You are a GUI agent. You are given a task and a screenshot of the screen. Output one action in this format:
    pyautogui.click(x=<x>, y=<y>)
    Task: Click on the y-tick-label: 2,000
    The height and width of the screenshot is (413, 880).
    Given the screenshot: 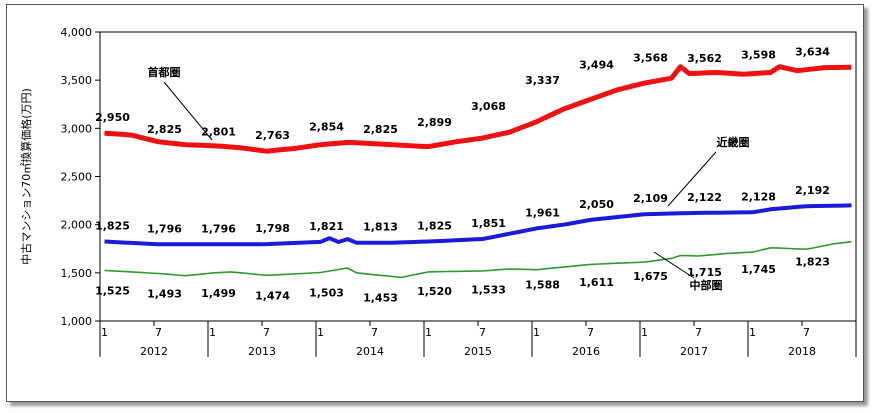 What is the action you would take?
    pyautogui.click(x=77, y=225)
    